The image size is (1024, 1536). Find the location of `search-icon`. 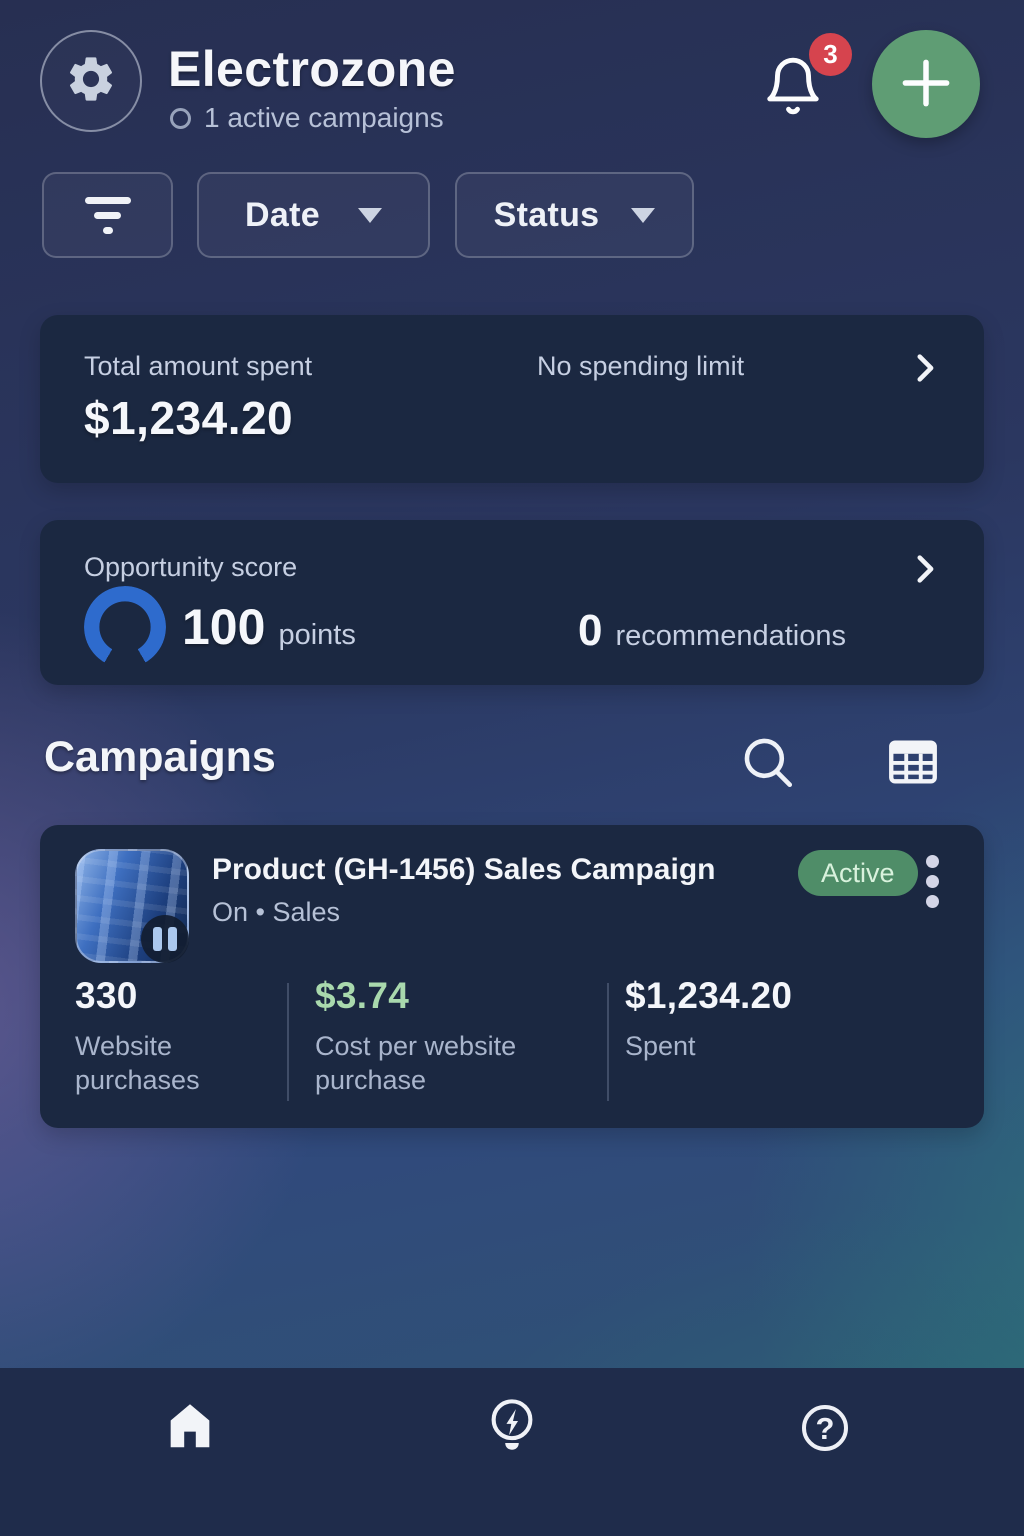

search-icon is located at coordinates (768, 766).